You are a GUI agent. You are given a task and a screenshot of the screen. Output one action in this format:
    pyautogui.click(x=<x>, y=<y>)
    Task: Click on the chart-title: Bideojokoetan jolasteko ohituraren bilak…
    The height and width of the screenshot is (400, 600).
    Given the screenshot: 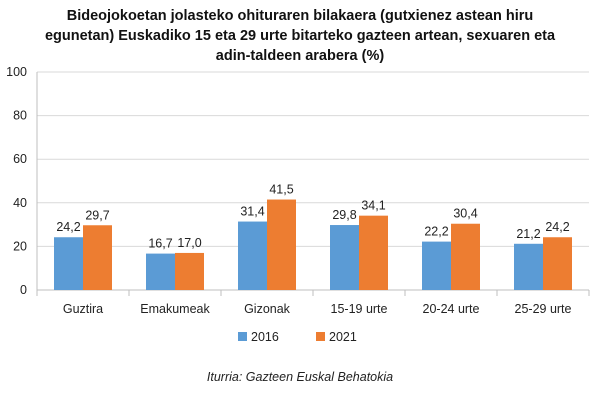 What is the action you would take?
    pyautogui.click(x=300, y=36)
    